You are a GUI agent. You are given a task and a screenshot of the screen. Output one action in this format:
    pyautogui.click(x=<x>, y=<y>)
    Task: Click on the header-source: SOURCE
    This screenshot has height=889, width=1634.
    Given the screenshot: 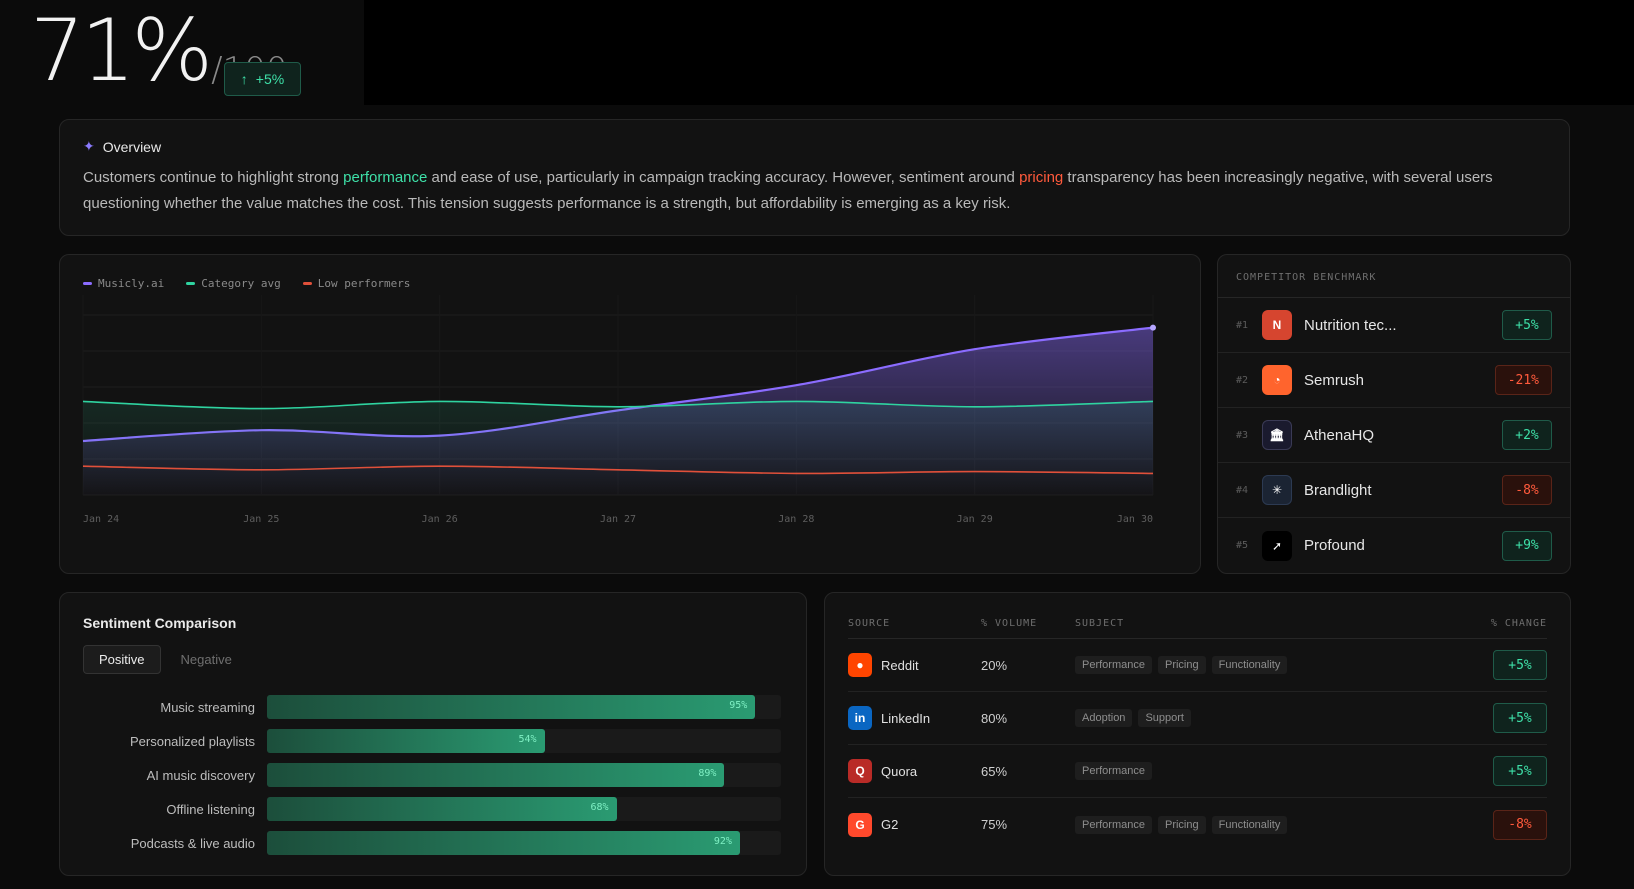 What is the action you would take?
    pyautogui.click(x=869, y=623)
    